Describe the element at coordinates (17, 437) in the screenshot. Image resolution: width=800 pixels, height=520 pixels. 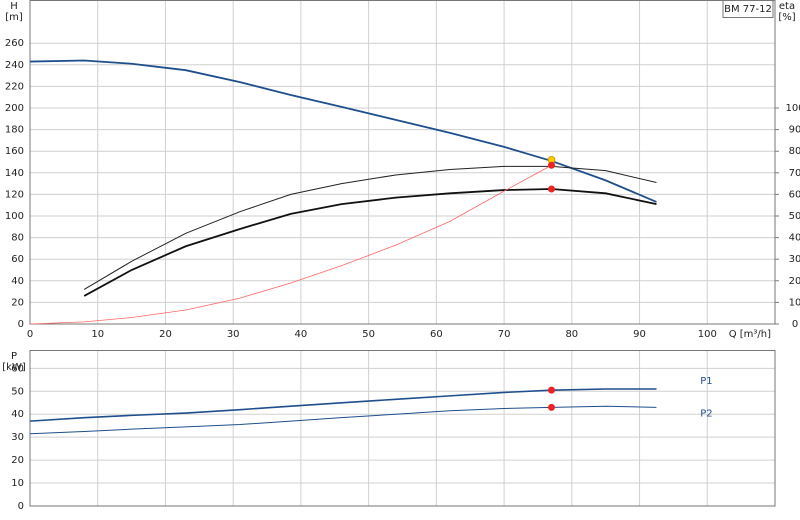
I see `y-tick-label: 30` at that location.